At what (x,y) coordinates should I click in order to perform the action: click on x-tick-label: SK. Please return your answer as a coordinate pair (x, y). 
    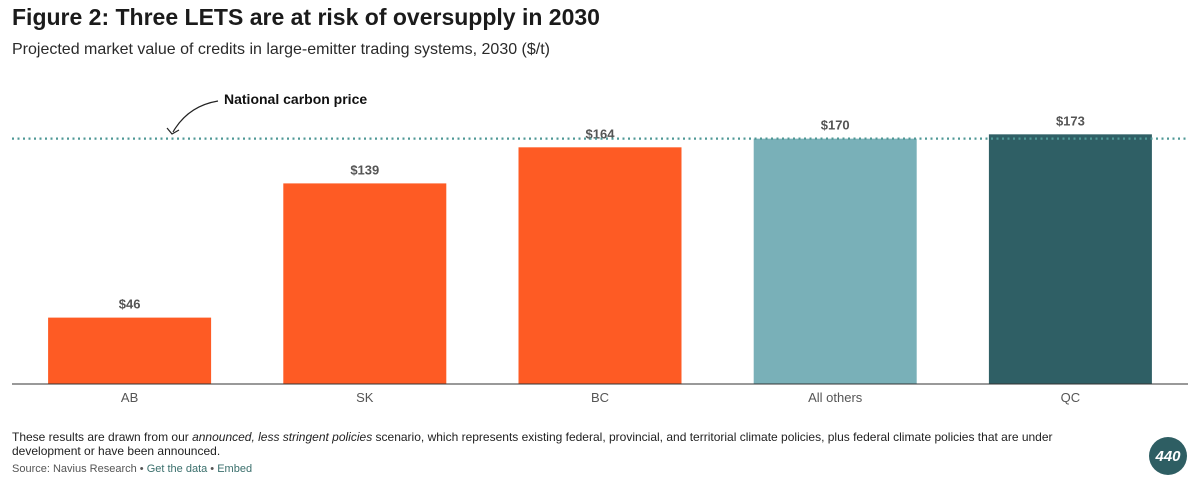
    Looking at the image, I should click on (365, 397).